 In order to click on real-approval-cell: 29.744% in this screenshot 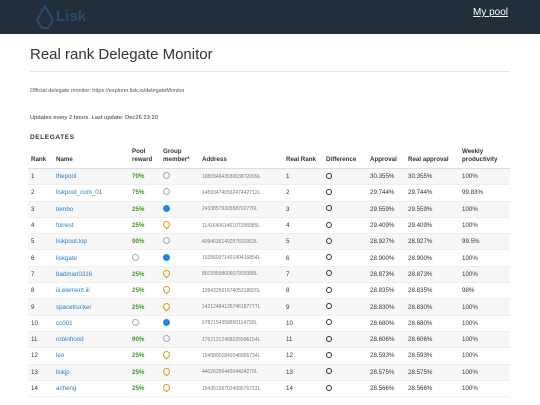, I will do `click(432, 193)`.